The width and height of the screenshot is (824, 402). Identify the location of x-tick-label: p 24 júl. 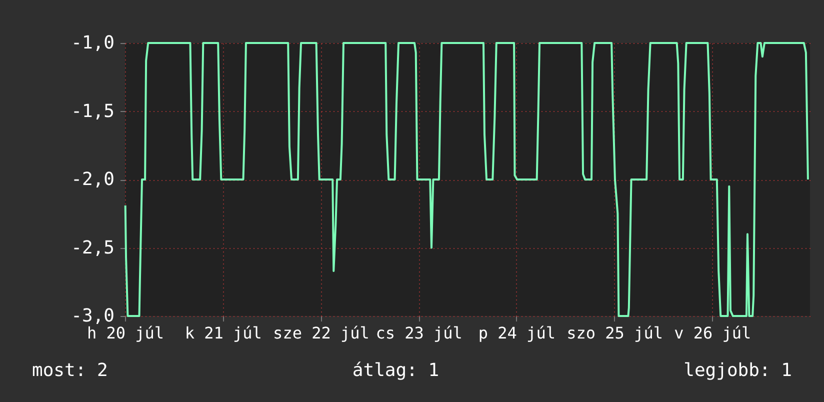
(517, 333).